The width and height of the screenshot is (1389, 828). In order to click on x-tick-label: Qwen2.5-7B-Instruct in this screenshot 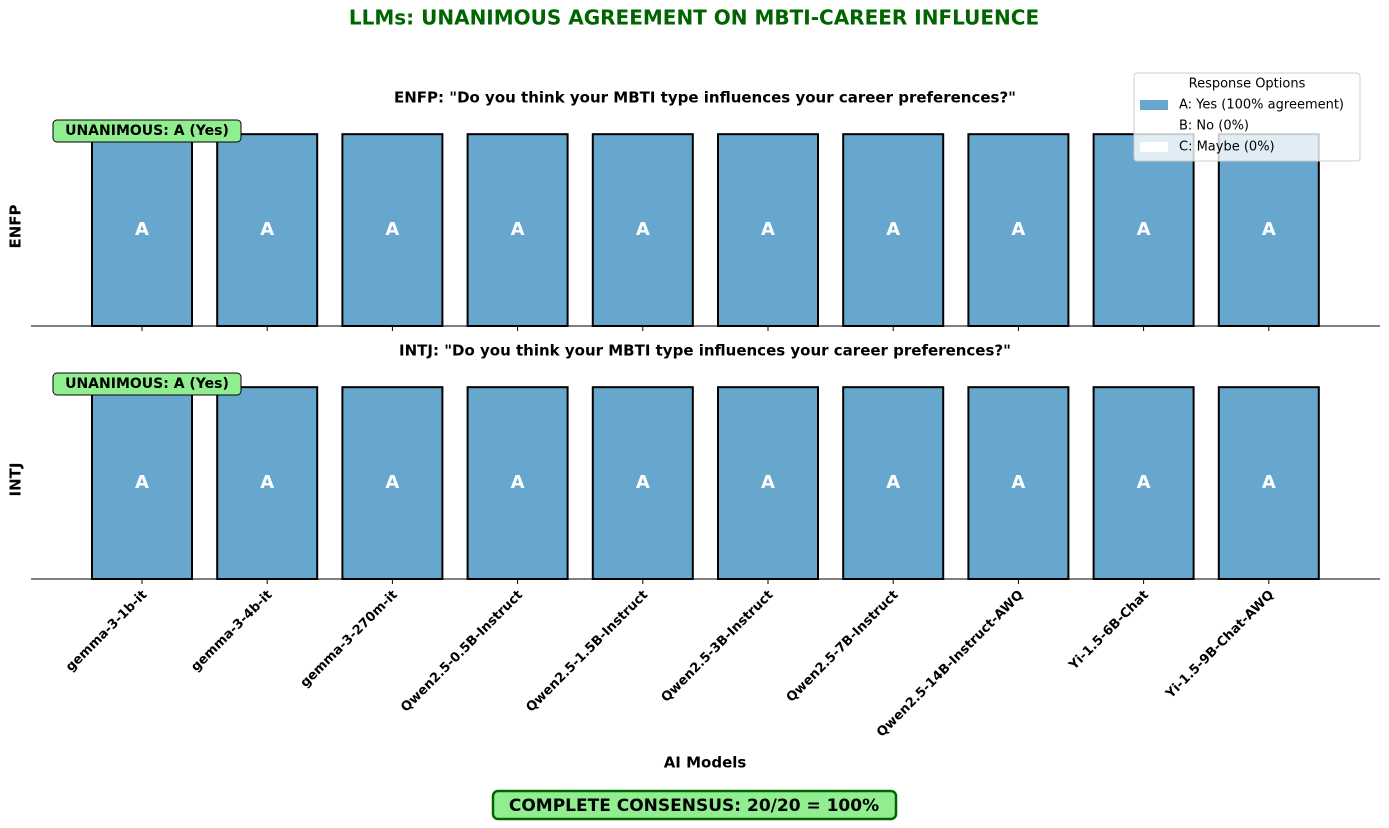, I will do `click(843, 647)`.